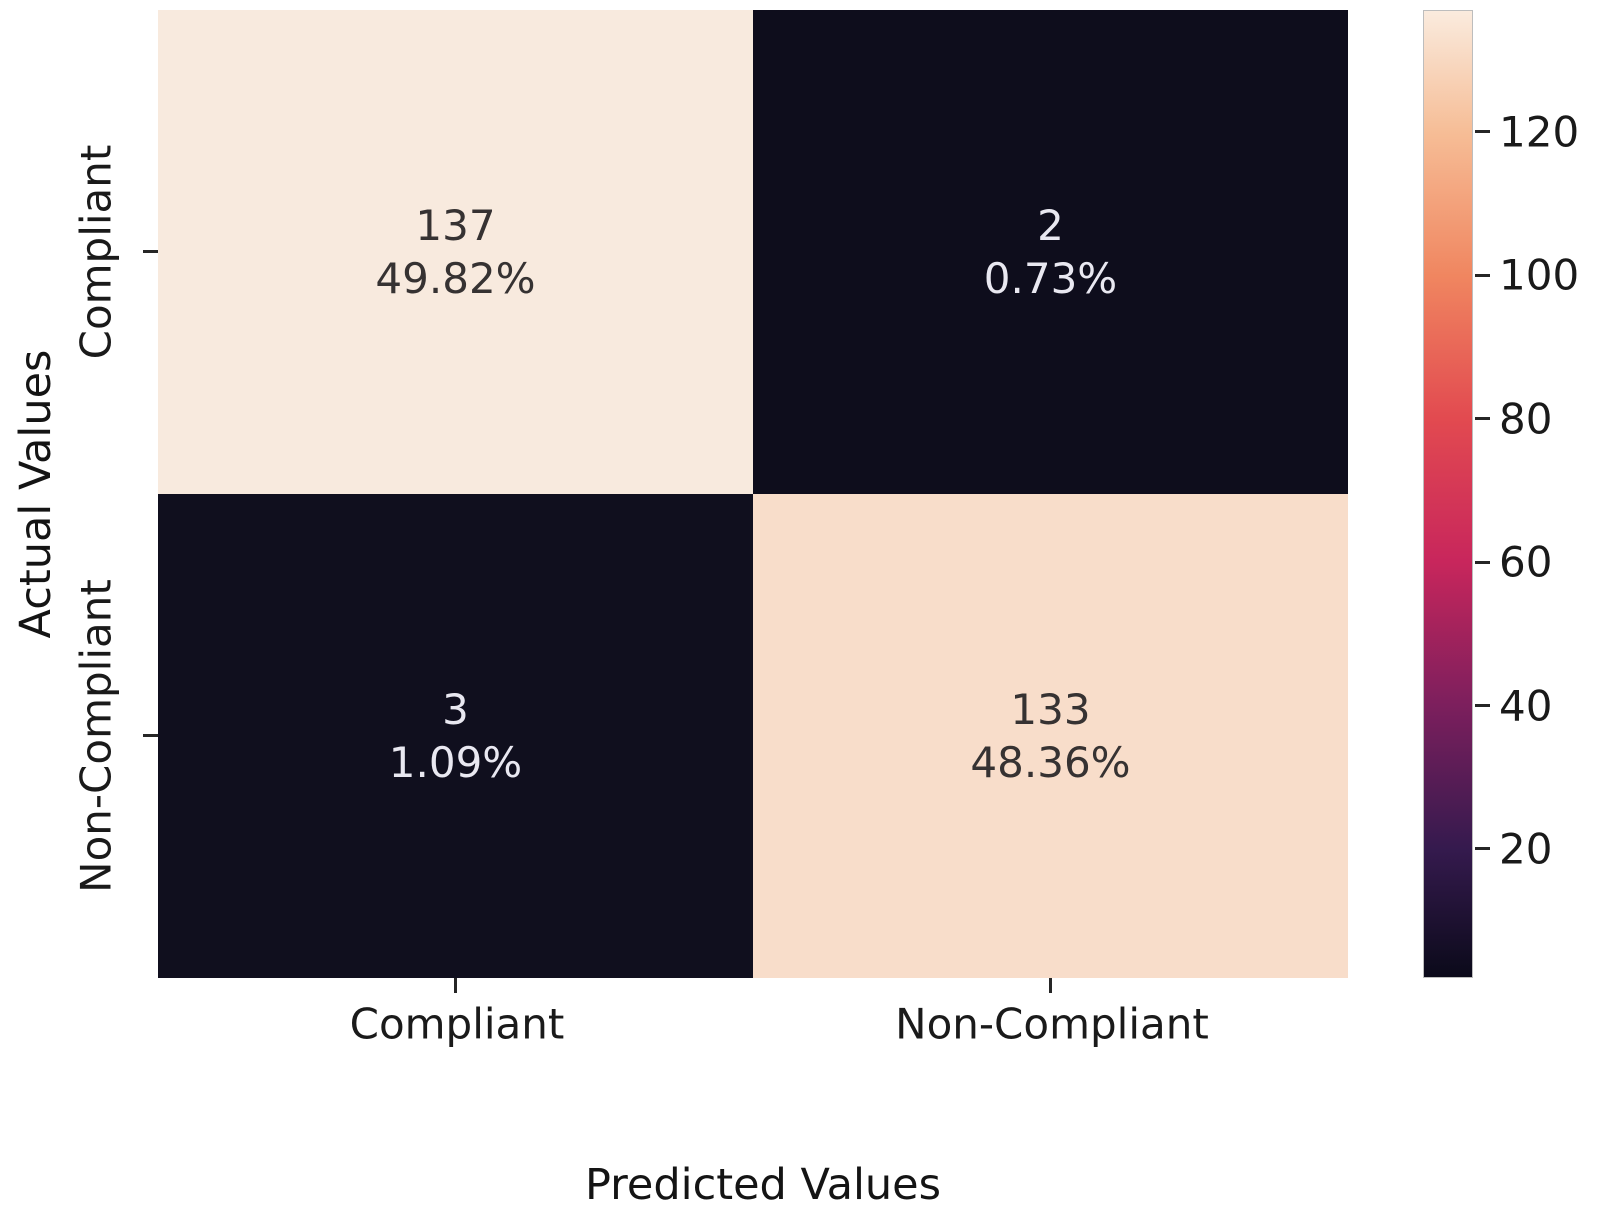  I want to click on colorbar-tick-label: 20, so click(1526, 849).